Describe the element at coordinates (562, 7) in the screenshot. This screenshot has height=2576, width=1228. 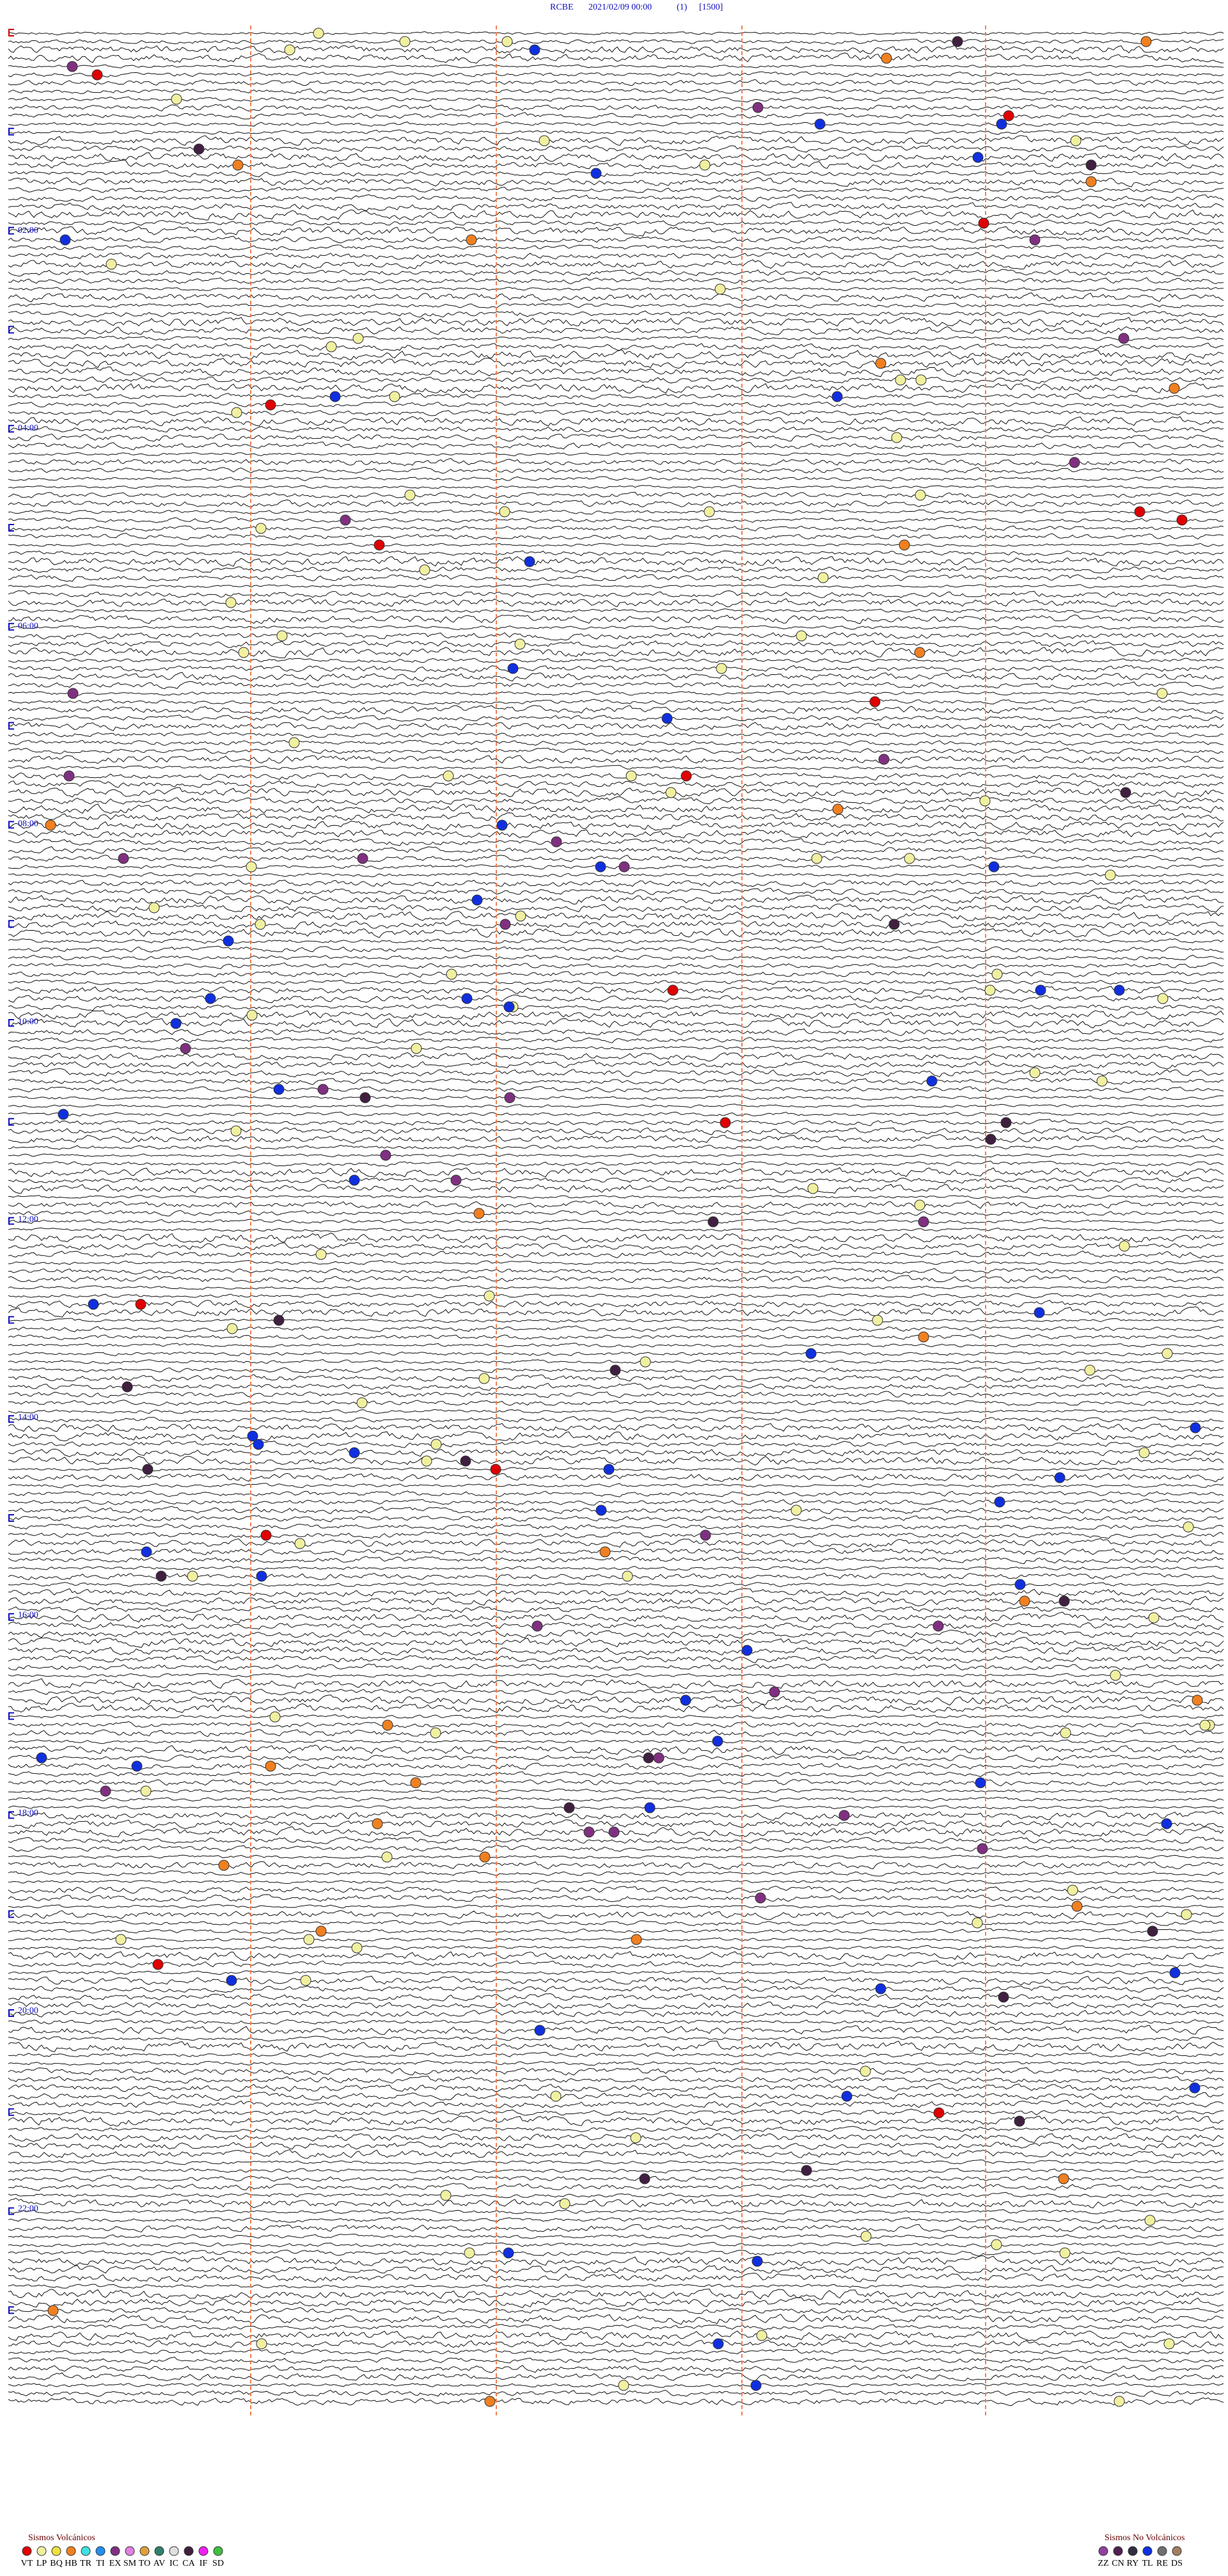
I see `station: RCBE` at that location.